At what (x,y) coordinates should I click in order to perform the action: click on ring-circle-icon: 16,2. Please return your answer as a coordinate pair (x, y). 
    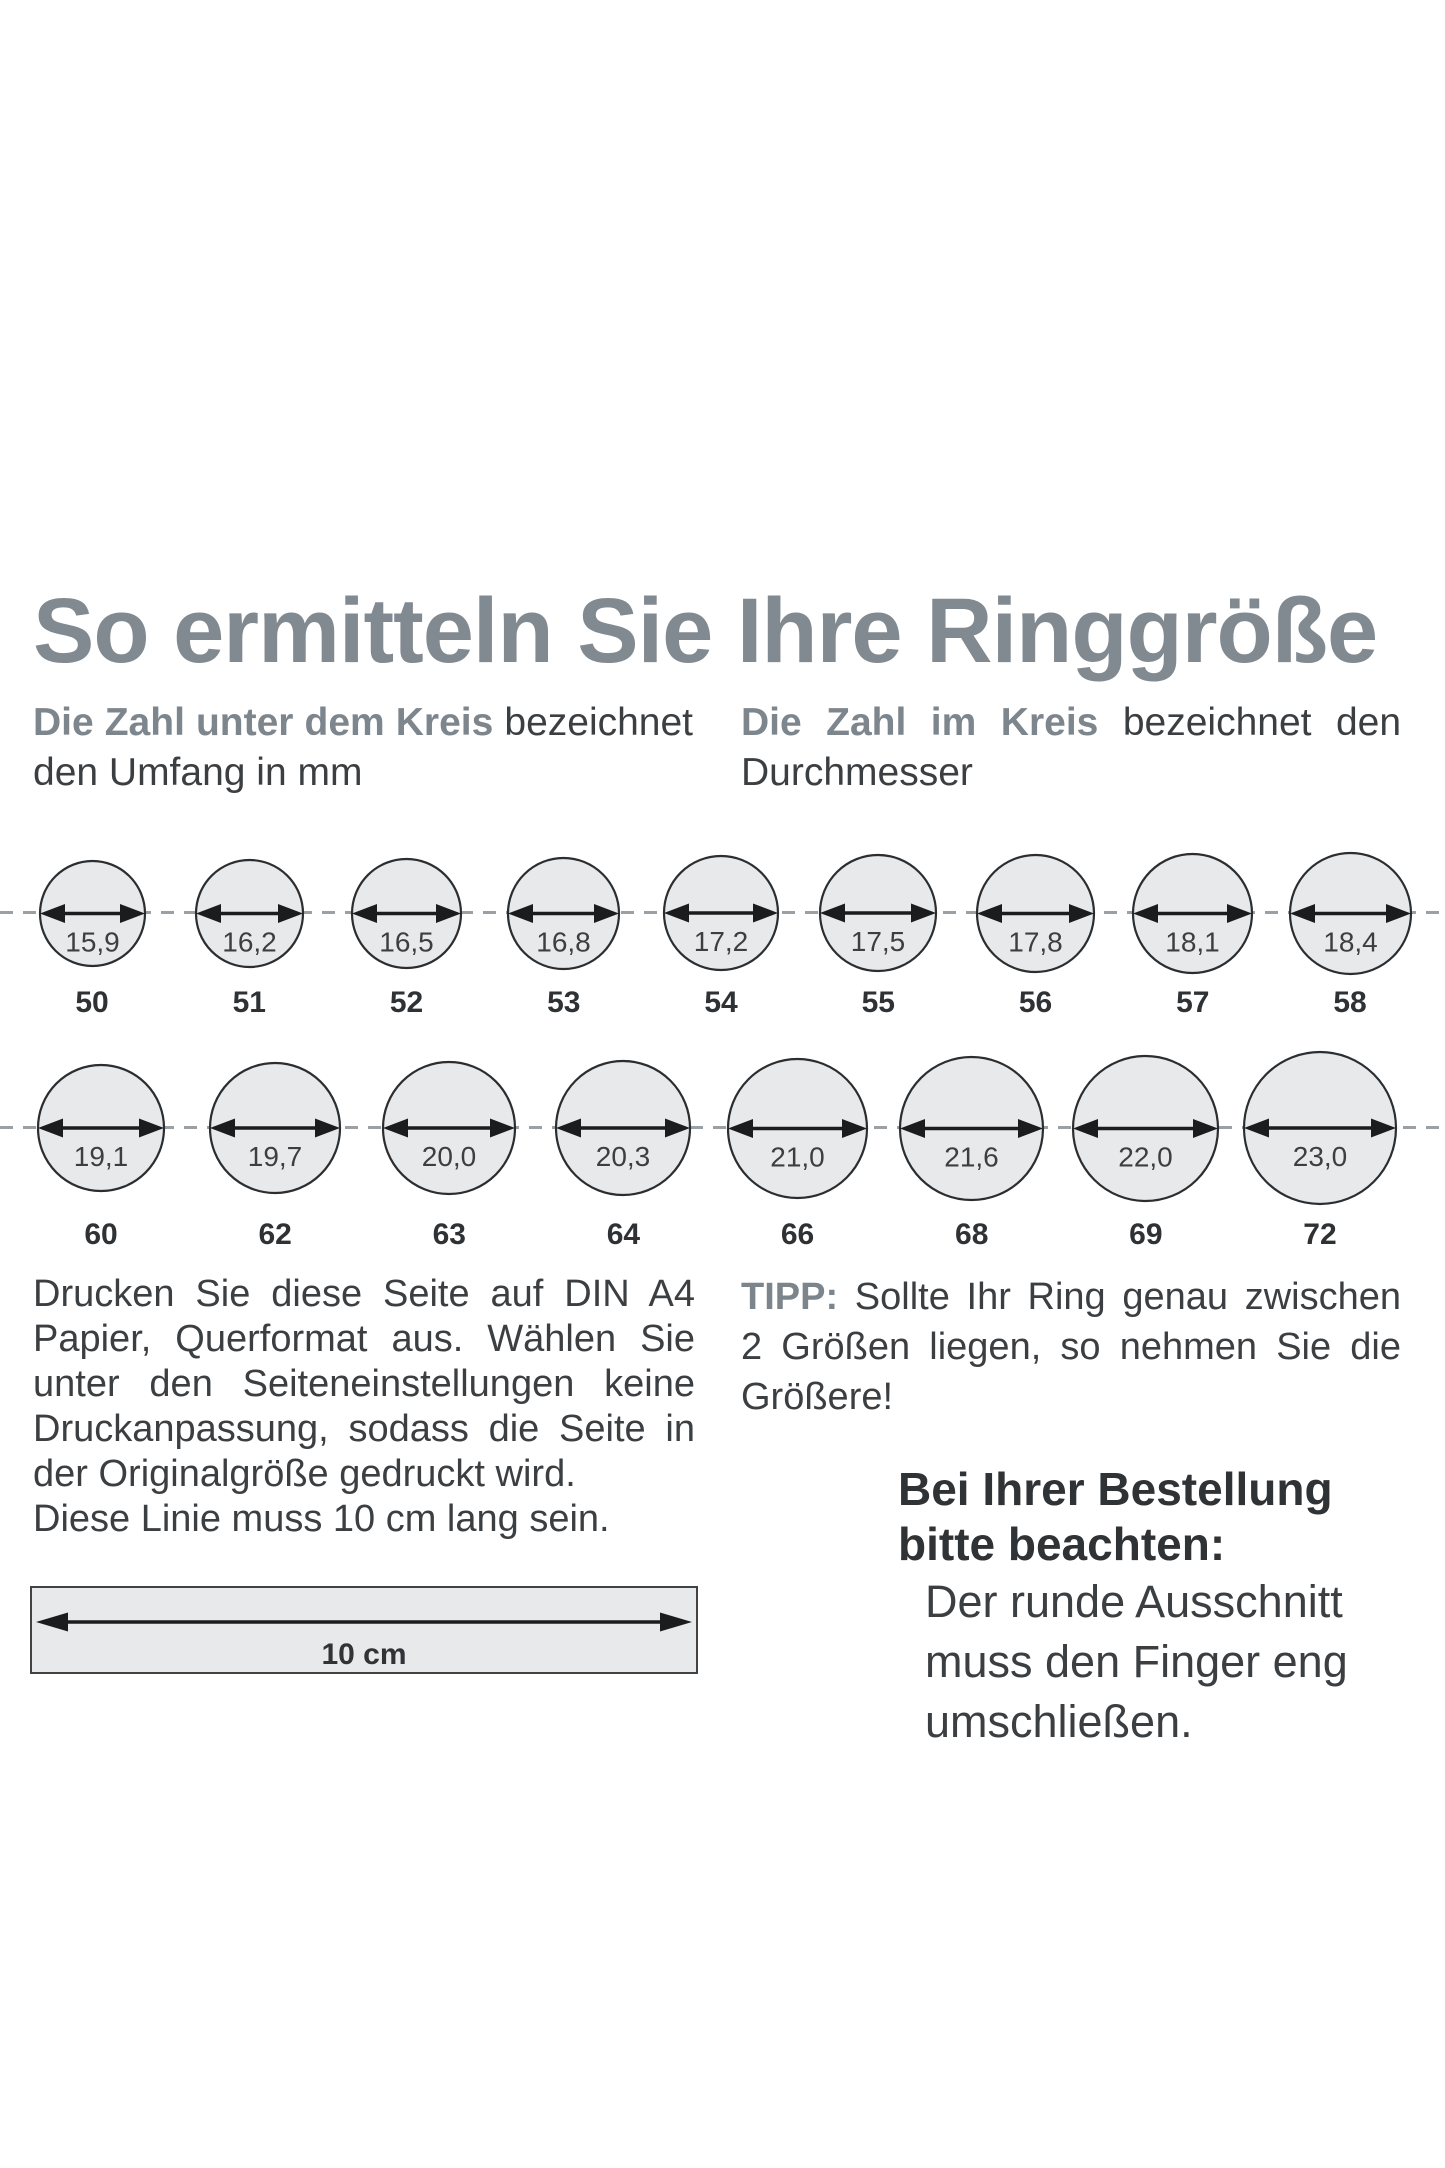
    Looking at the image, I should click on (249, 913).